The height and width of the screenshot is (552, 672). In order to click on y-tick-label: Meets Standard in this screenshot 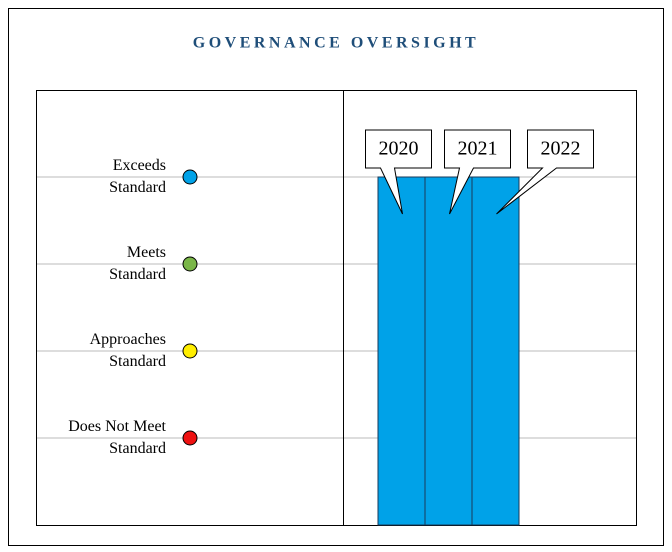, I will do `click(137, 263)`.